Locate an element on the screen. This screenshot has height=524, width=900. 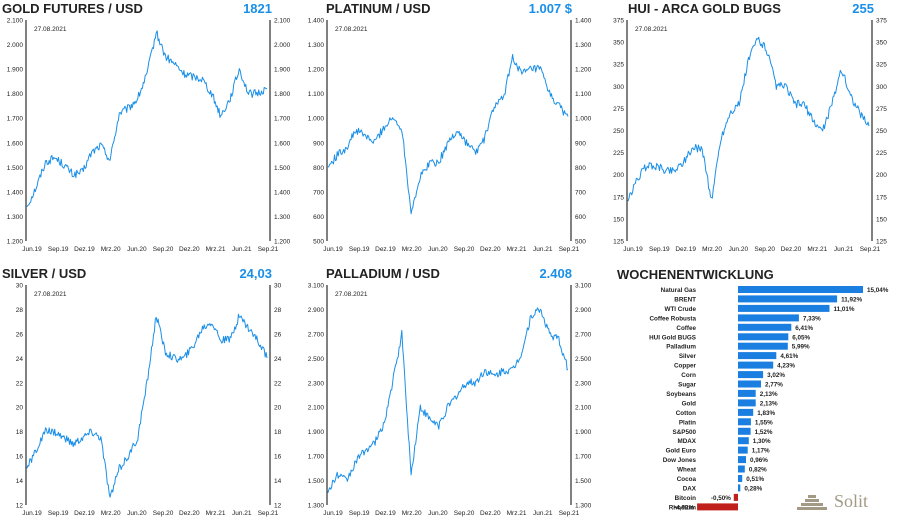
y-tick-label-right: 2.700 is located at coordinates (583, 334).